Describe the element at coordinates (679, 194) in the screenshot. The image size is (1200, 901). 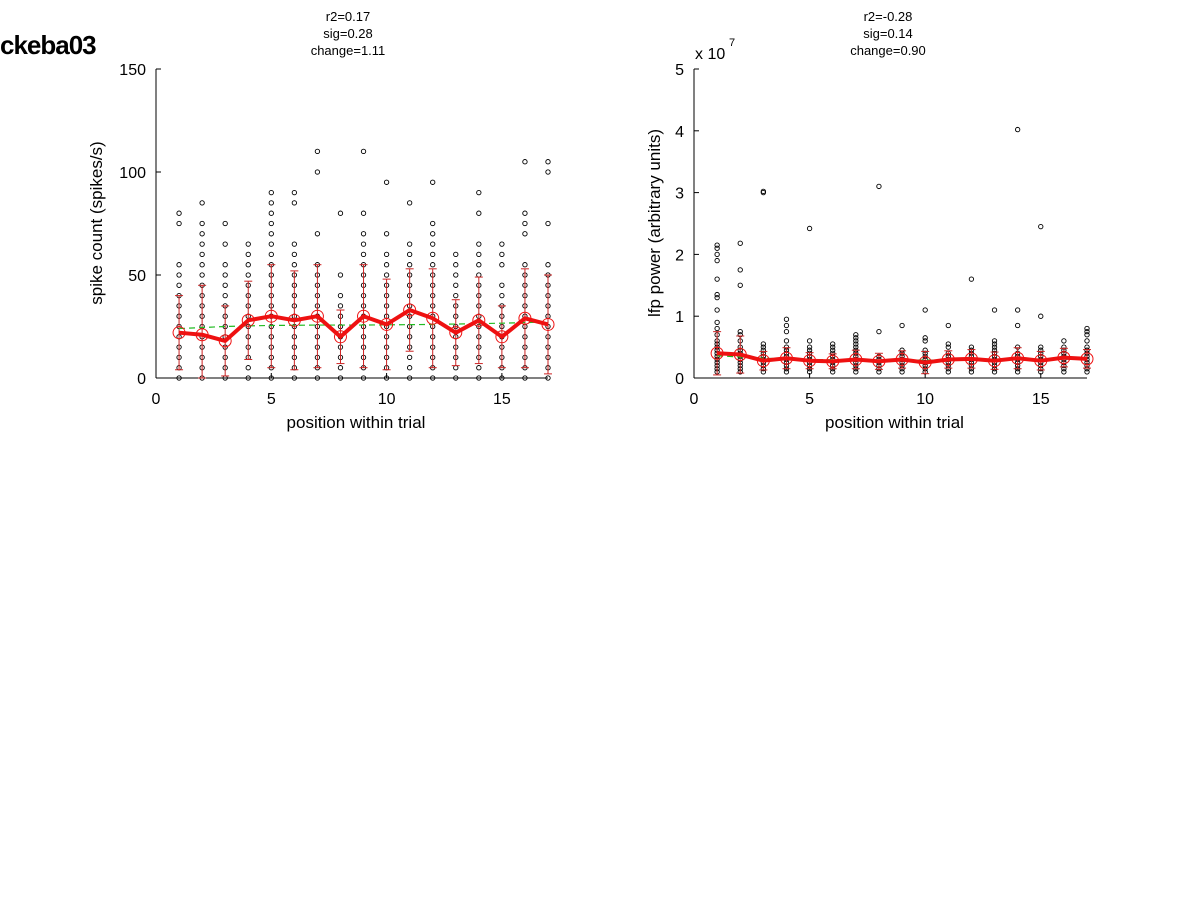
I see `y-tick-label: 3` at that location.